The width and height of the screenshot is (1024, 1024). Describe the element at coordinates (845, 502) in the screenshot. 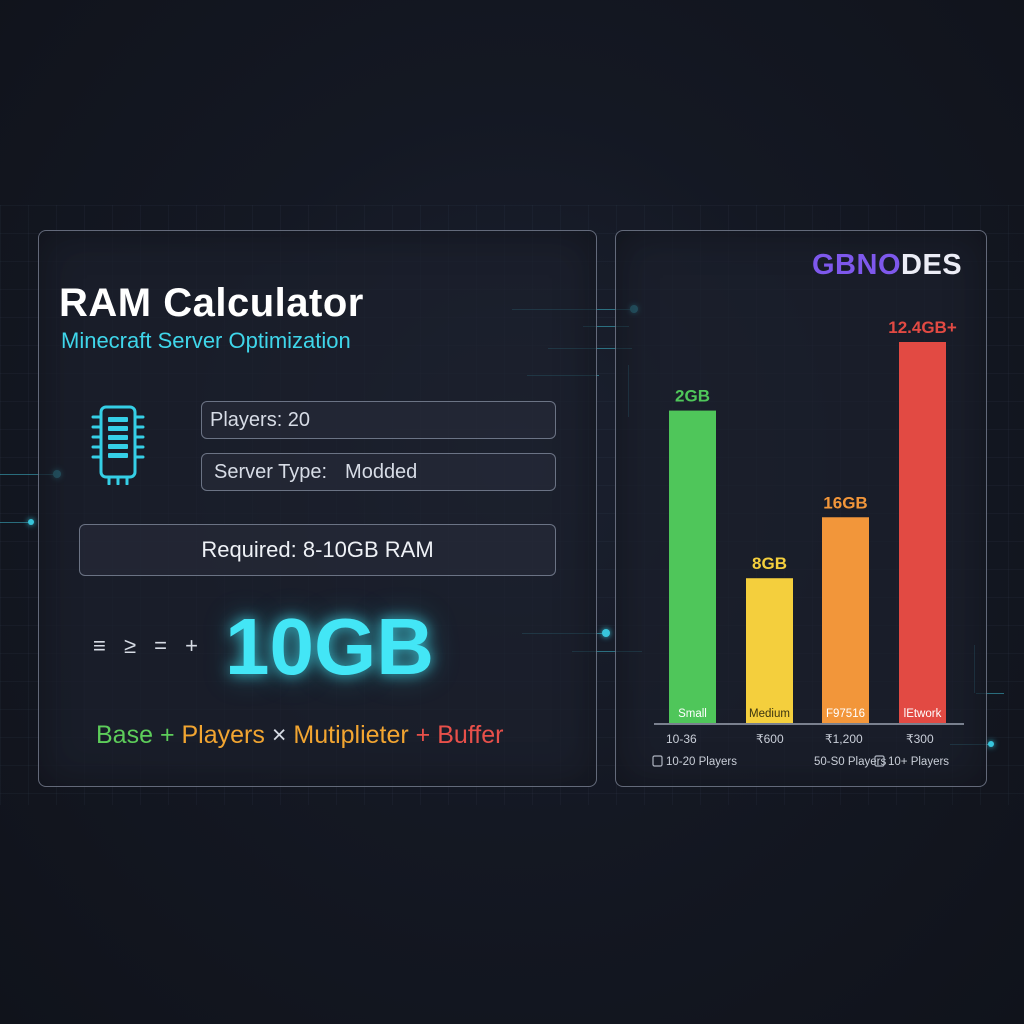

I see `bar-value-label: 16GB` at that location.